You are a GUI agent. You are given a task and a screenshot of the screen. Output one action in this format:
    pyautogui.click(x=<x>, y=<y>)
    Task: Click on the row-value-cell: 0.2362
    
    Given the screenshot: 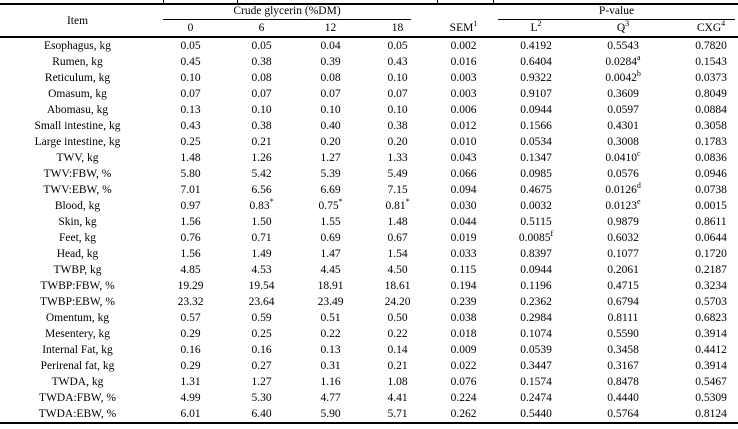 What is the action you would take?
    pyautogui.click(x=536, y=302)
    